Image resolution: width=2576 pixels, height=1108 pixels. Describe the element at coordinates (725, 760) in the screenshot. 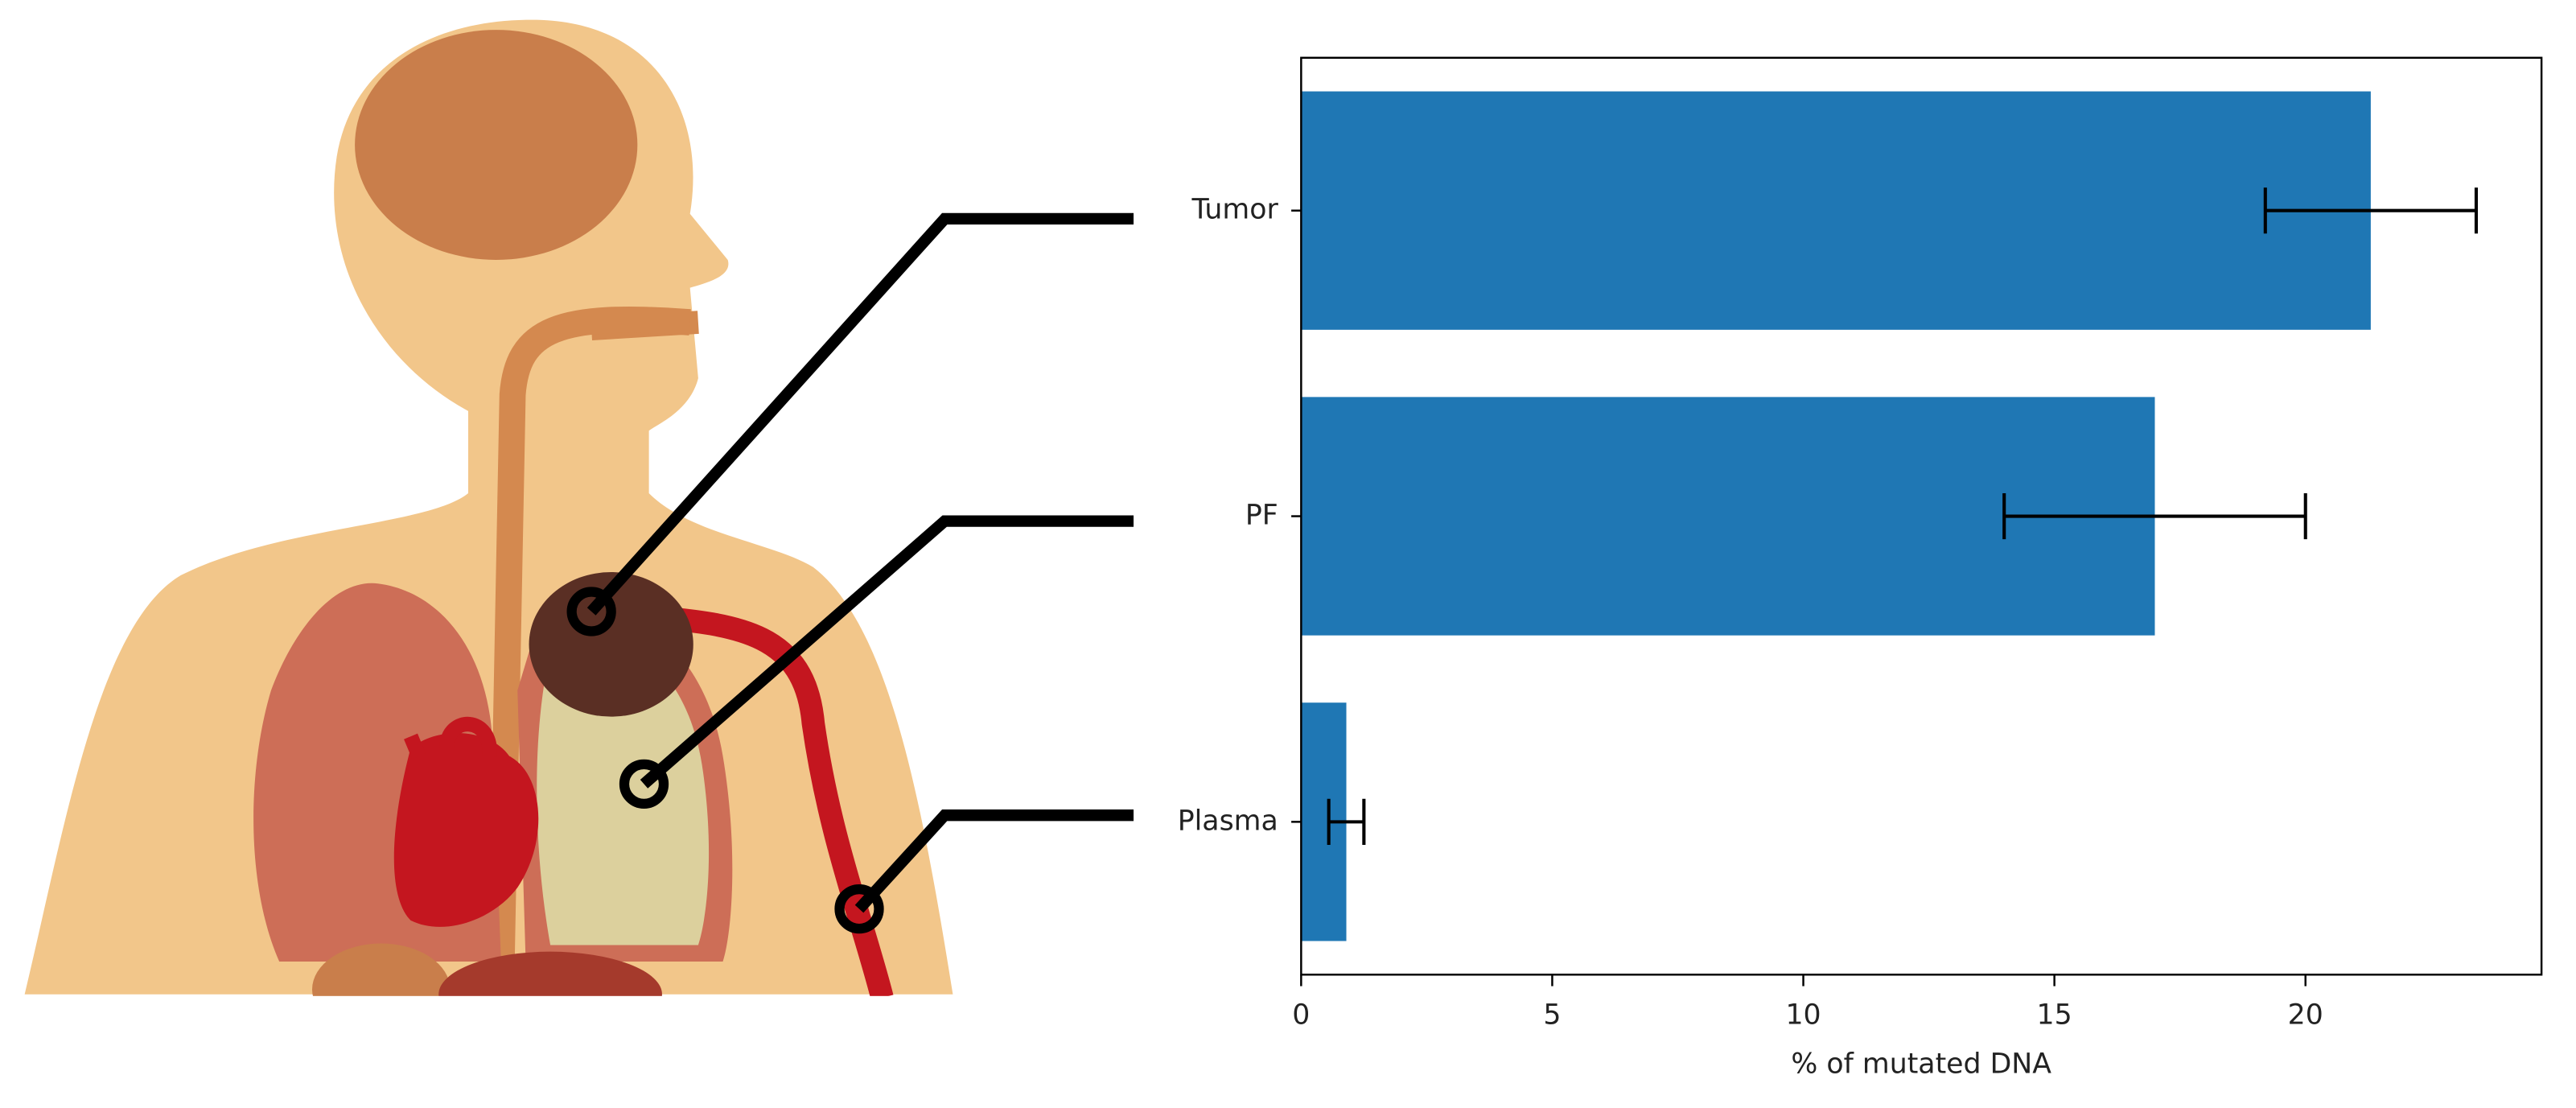

I see `markers` at that location.